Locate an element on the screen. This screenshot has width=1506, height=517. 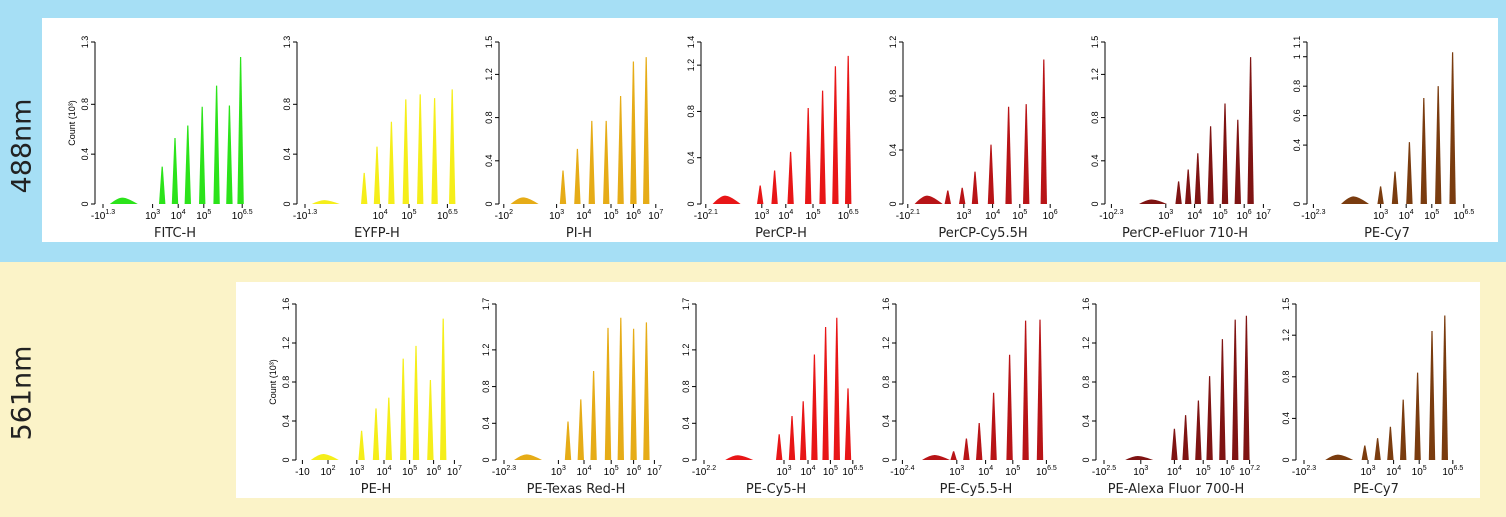
x-axis-label: PE-Alexa Fluor 700-H is located at coordinates (1176, 489).